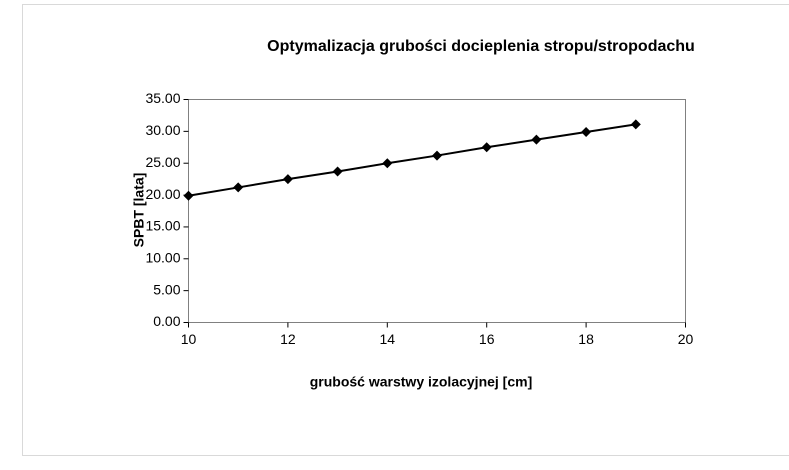  Describe the element at coordinates (162, 226) in the screenshot. I see `y-tick-label: 15.00` at that location.